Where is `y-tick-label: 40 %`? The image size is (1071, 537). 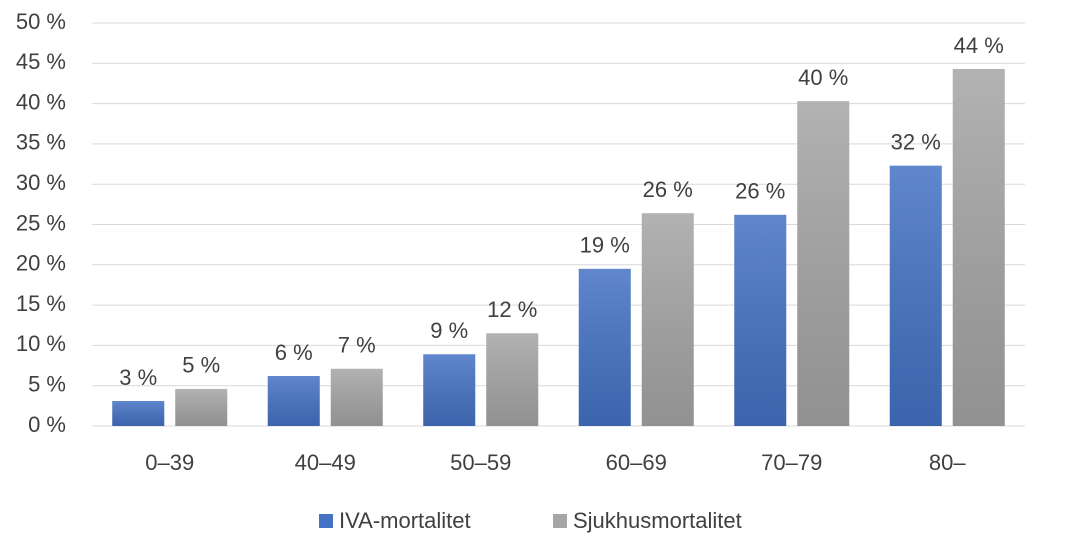
y-tick-label: 40 % is located at coordinates (41, 101).